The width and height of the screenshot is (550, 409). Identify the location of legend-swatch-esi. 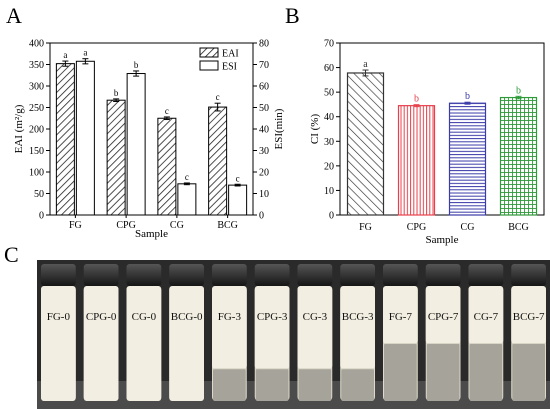
(209, 65).